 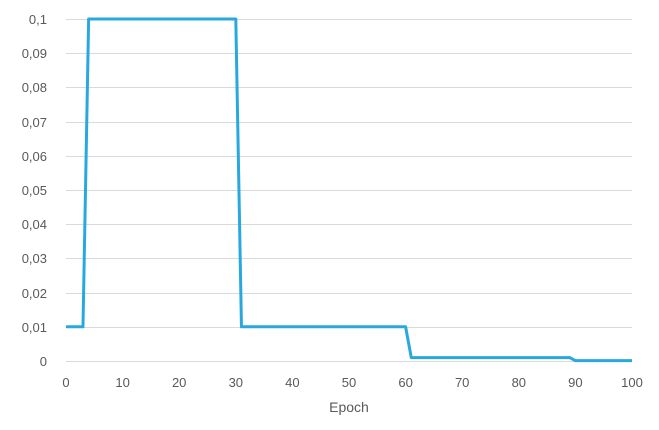 What do you see at coordinates (632, 382) in the screenshot?
I see `x-tick-label: 100` at bounding box center [632, 382].